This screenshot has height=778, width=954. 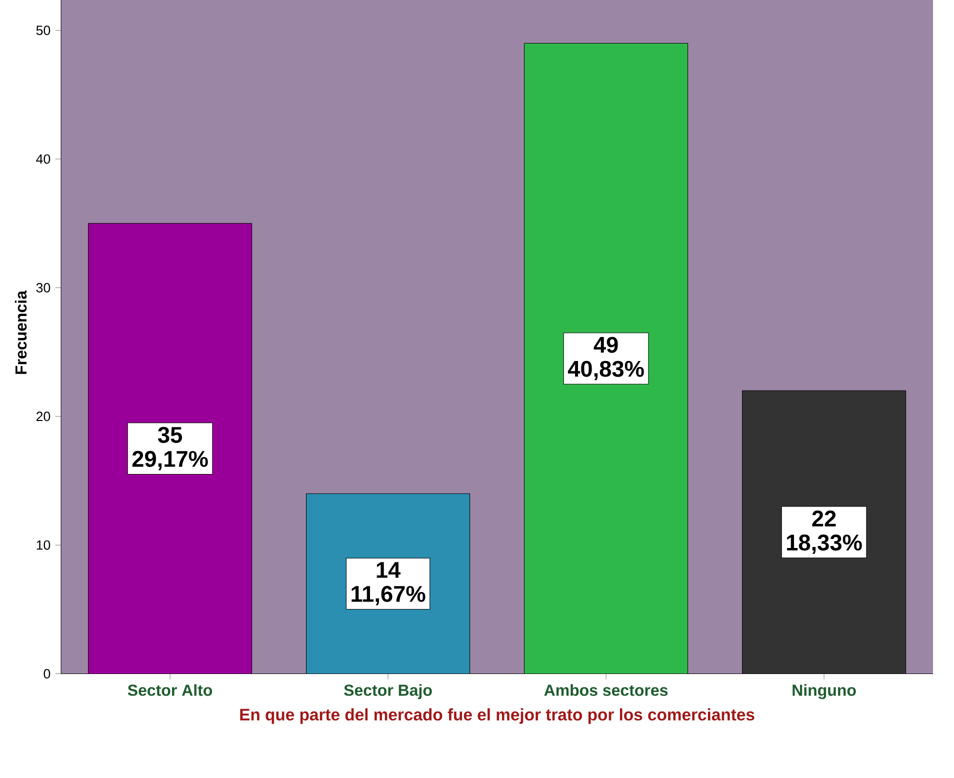 I want to click on x-tick-label: Sector Bajo, so click(x=388, y=692).